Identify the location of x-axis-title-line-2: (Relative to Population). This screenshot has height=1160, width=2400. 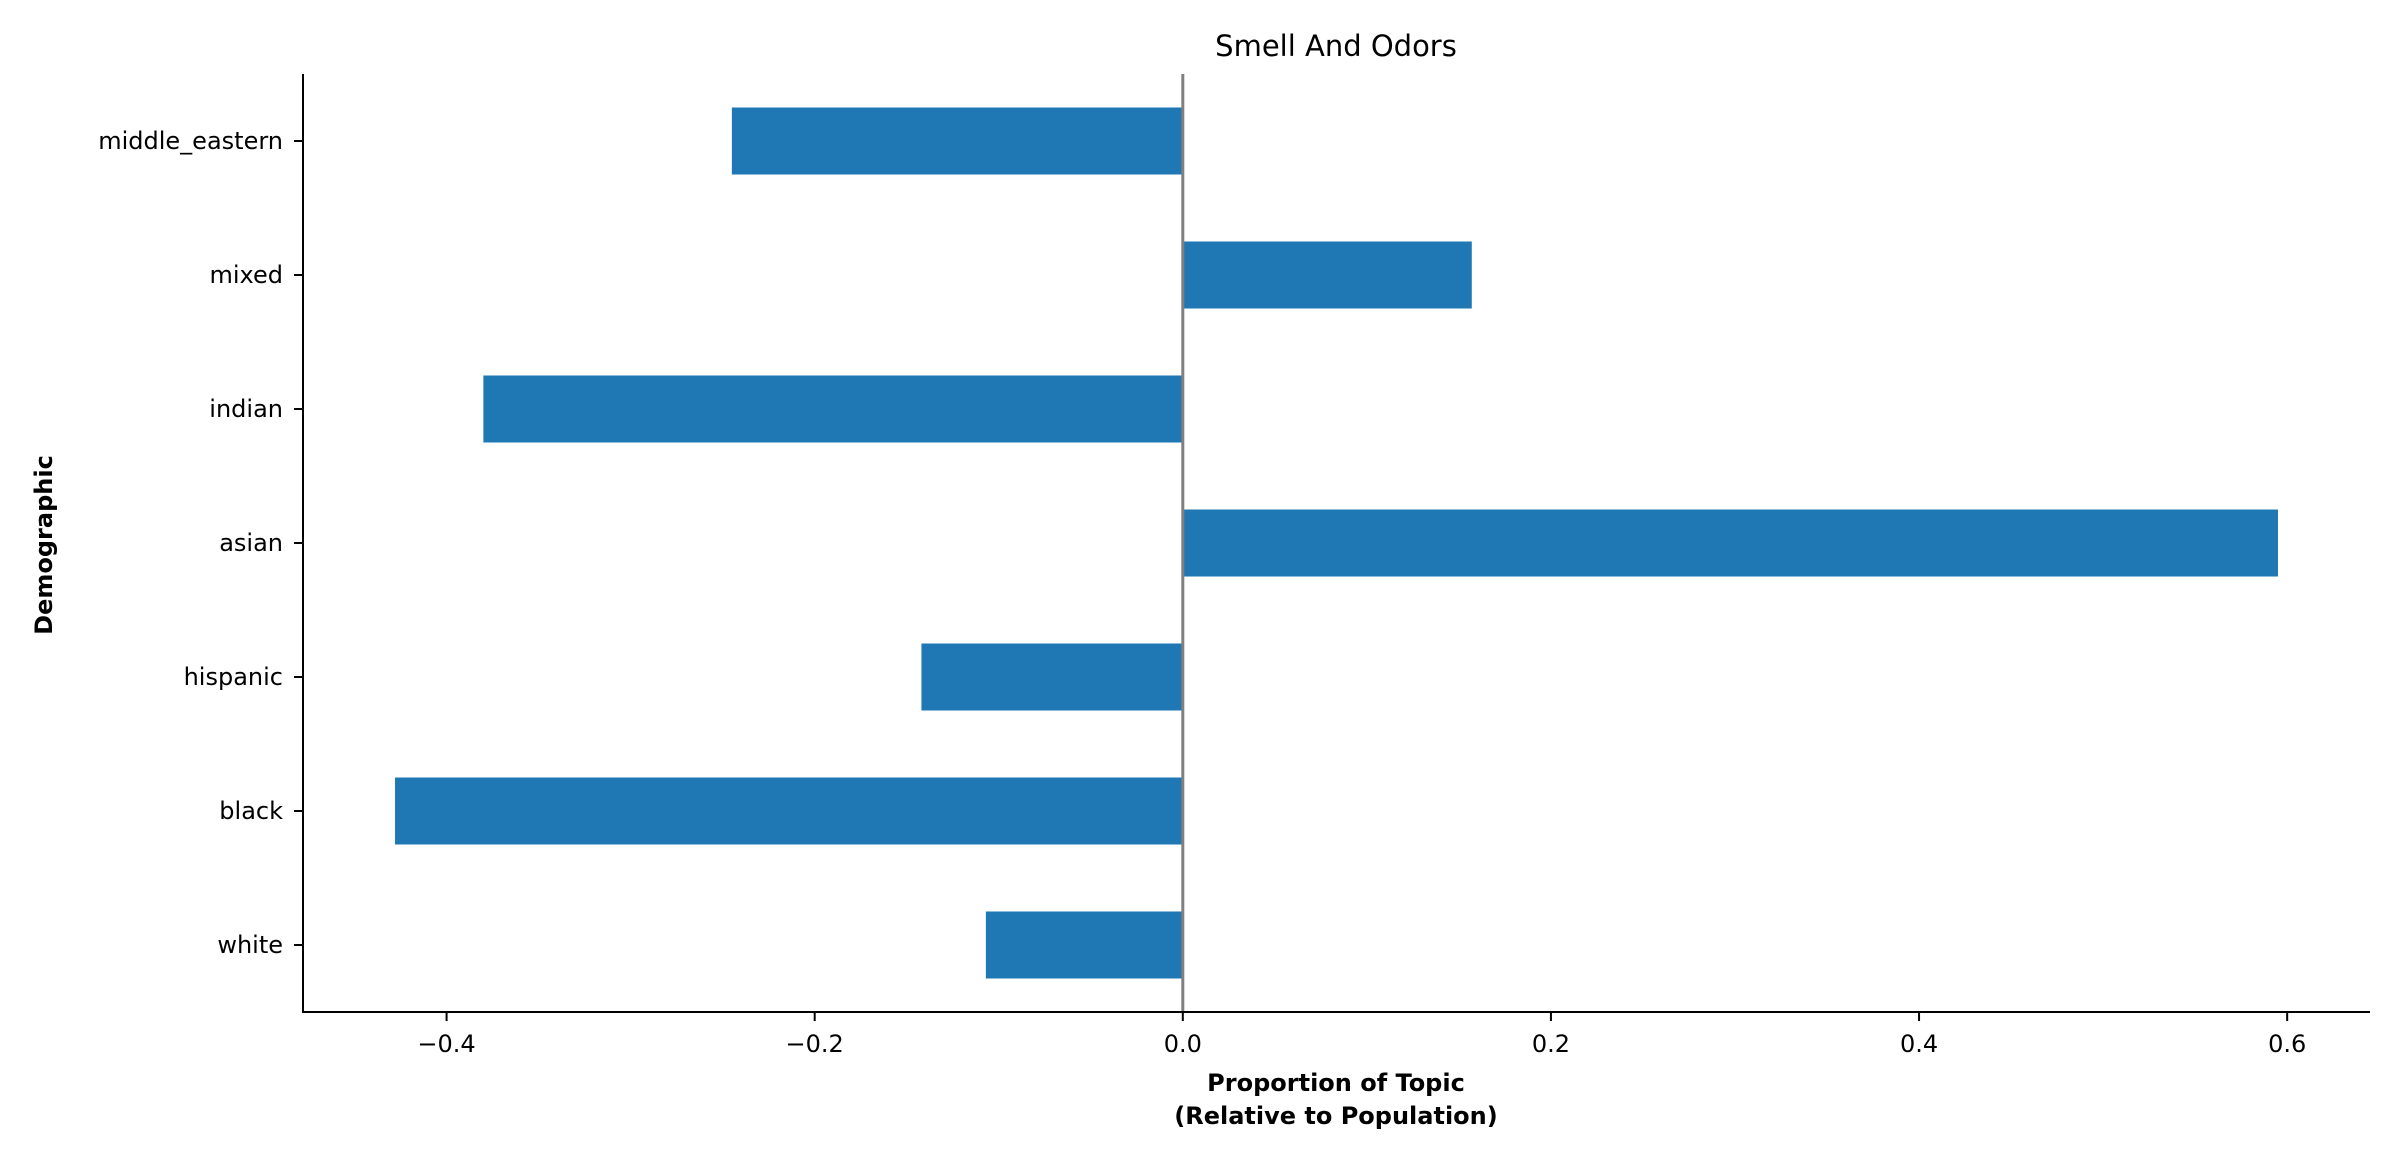
(1335, 1116).